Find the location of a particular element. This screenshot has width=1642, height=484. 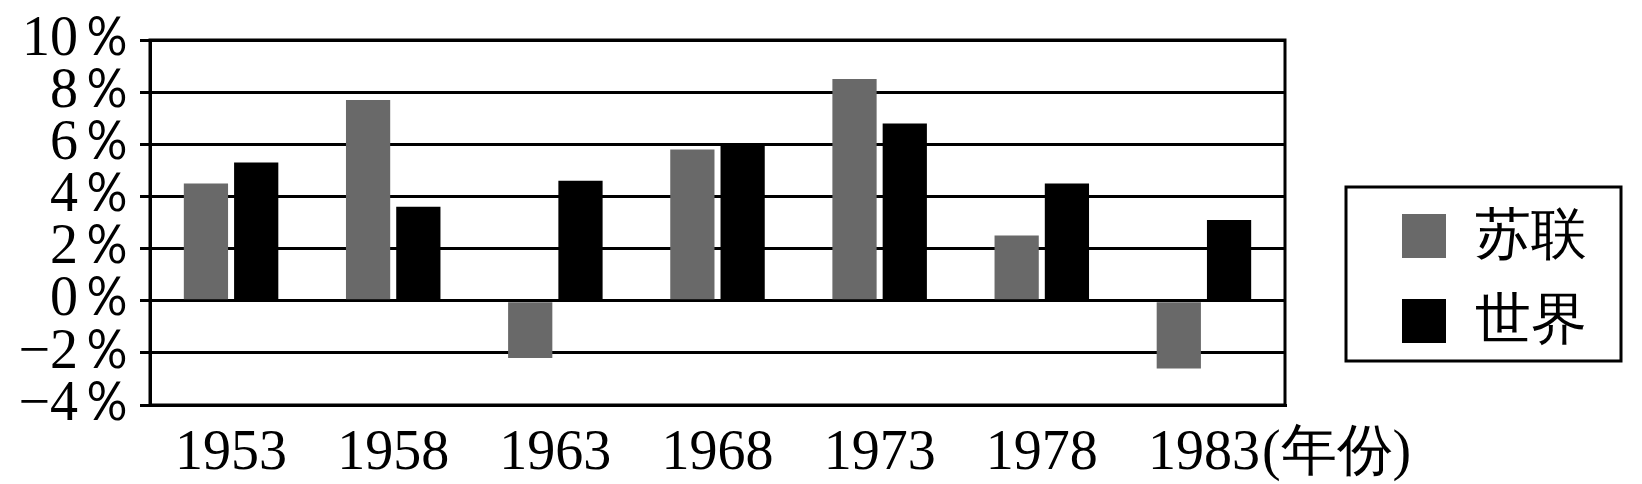

x-axis-title: (年份) is located at coordinates (1336, 451).